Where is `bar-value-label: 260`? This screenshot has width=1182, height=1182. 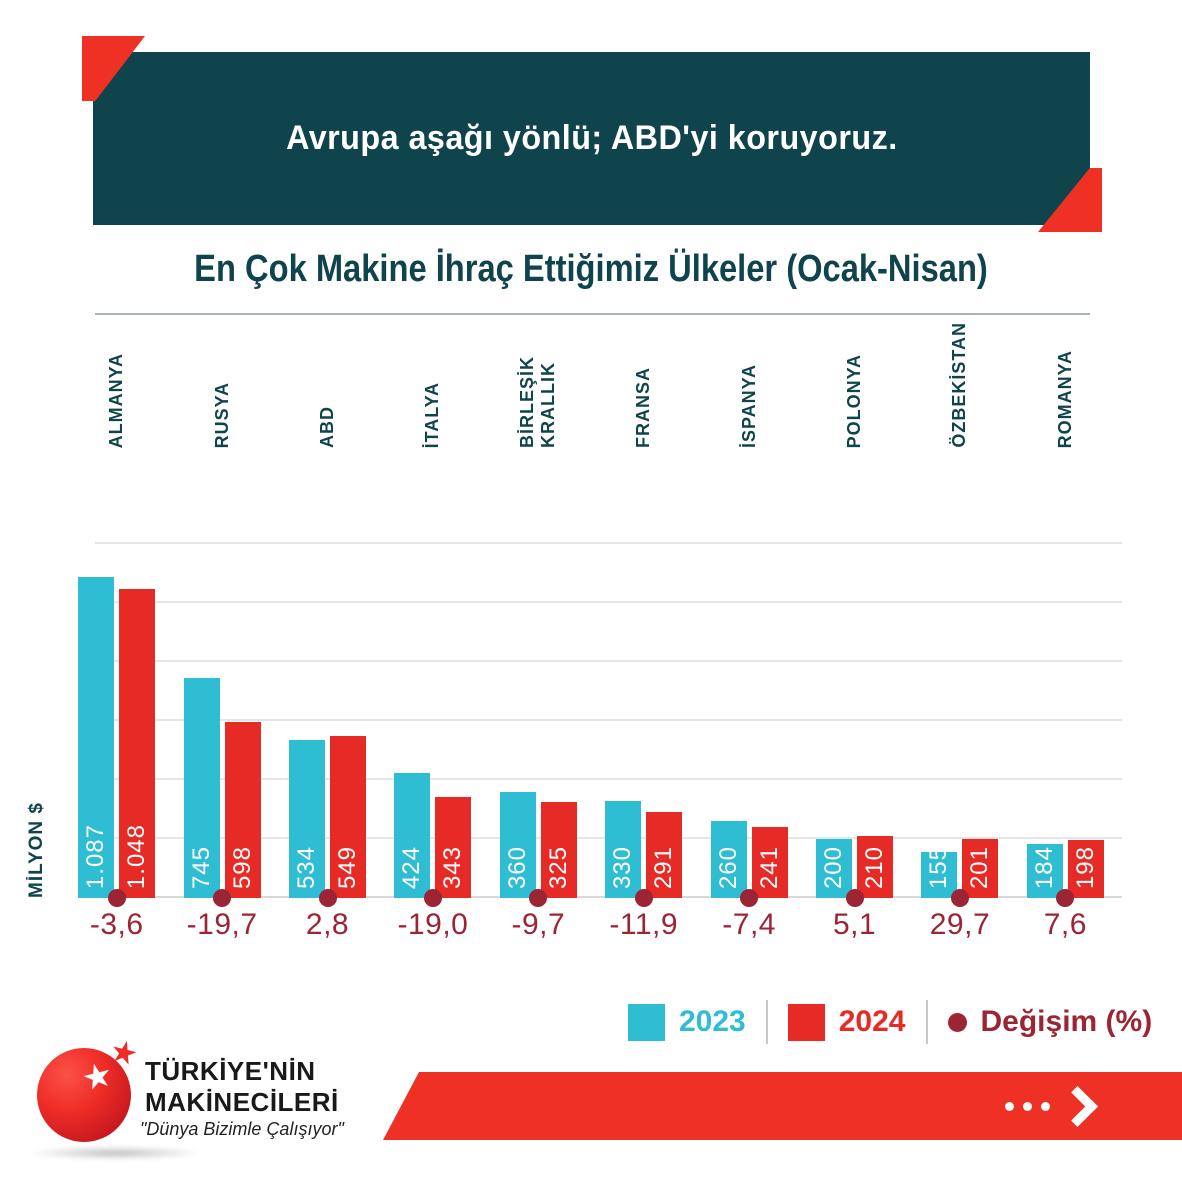 bar-value-label: 260 is located at coordinates (728, 867).